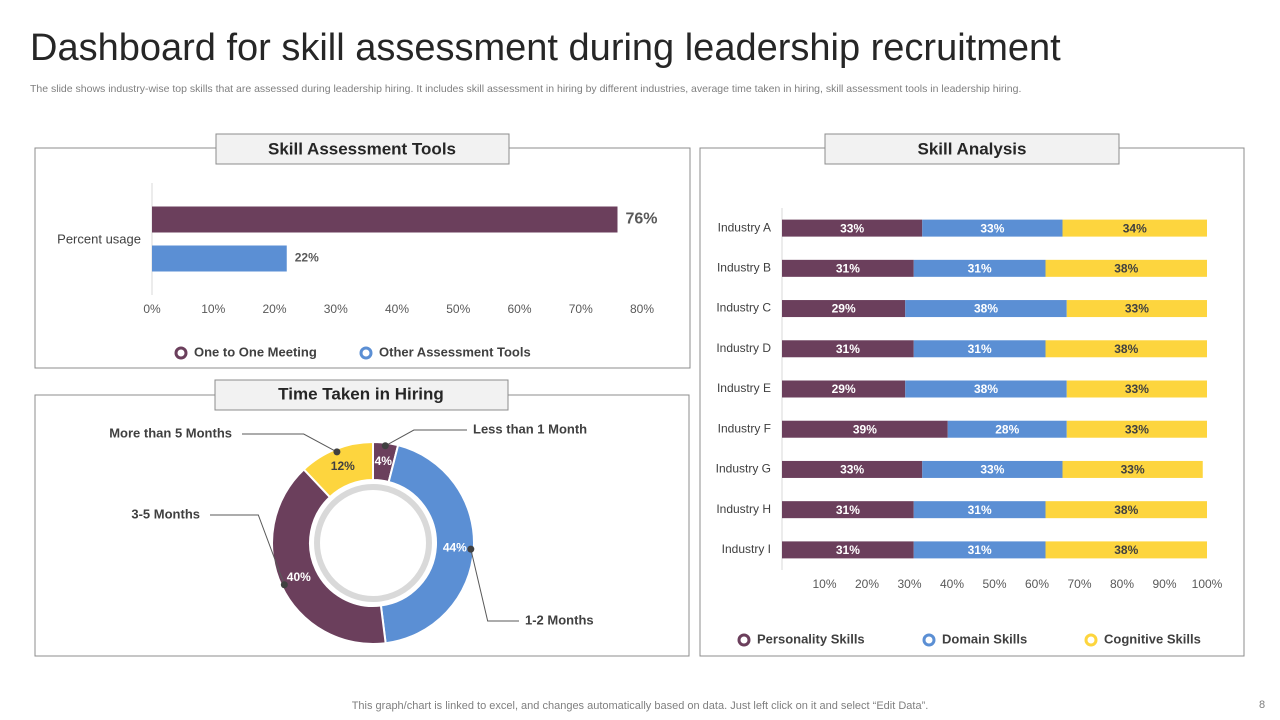 The width and height of the screenshot is (1280, 720). Describe the element at coordinates (343, 466) in the screenshot. I see `data-label: 12%` at that location.